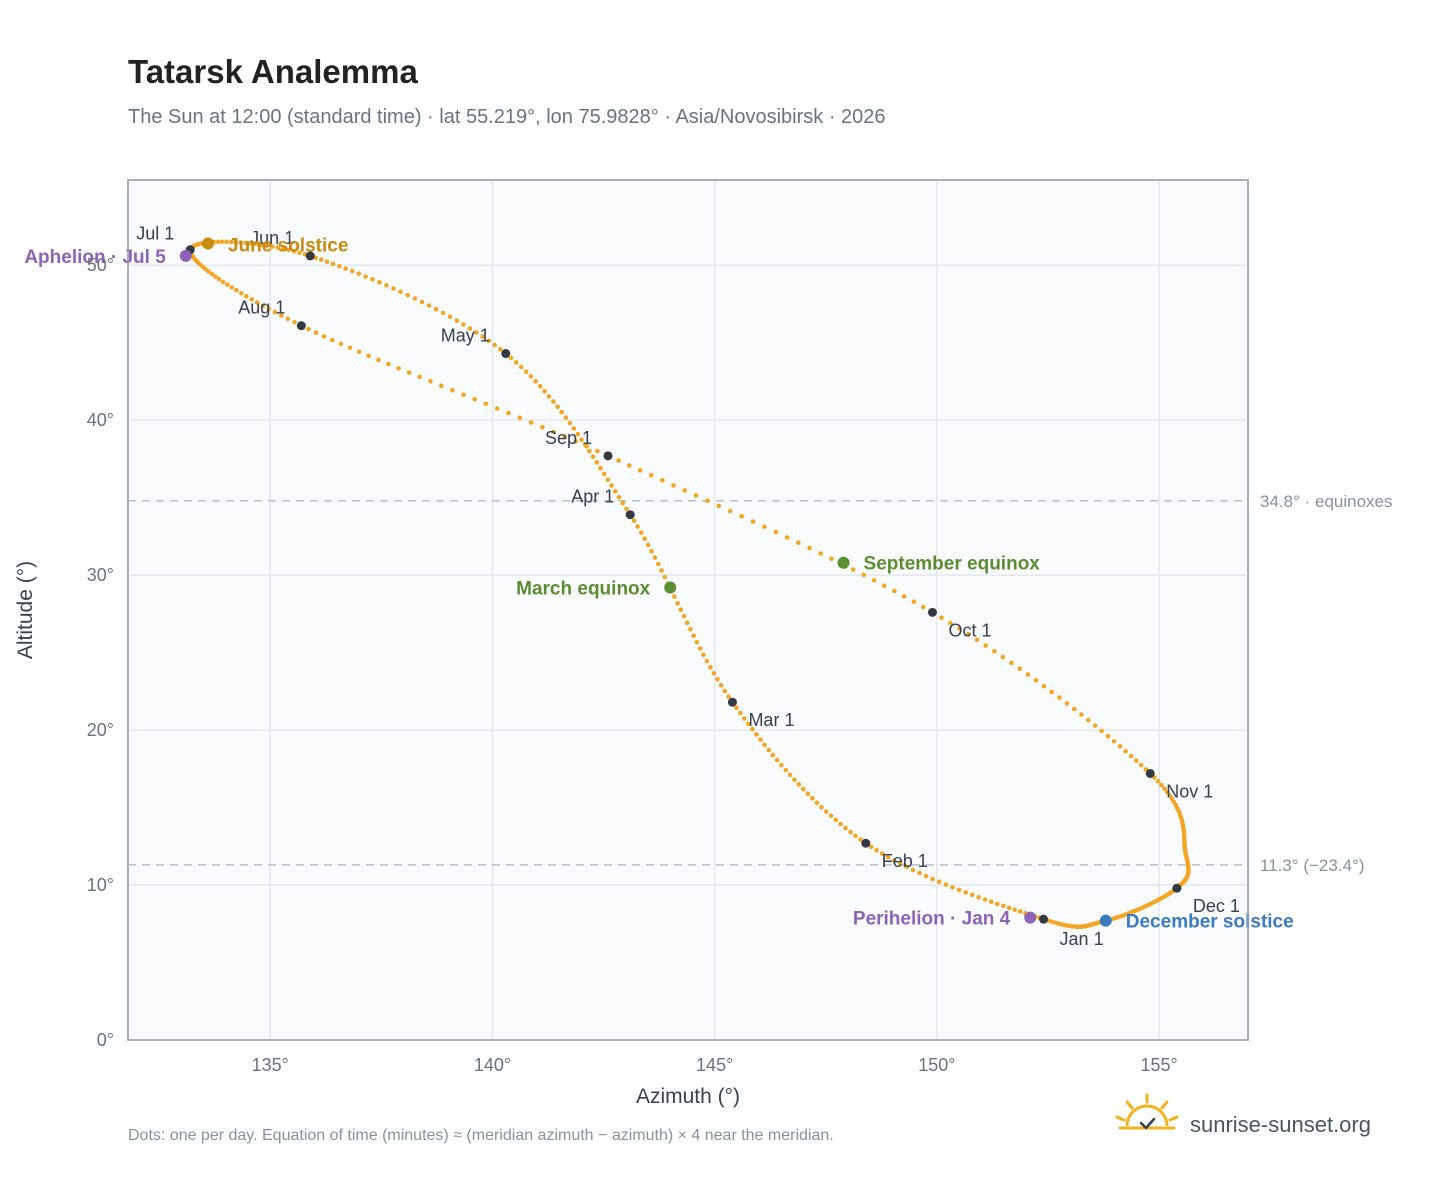 The image size is (1448, 1188). What do you see at coordinates (905, 861) in the screenshot?
I see `month-label: Feb 1` at bounding box center [905, 861].